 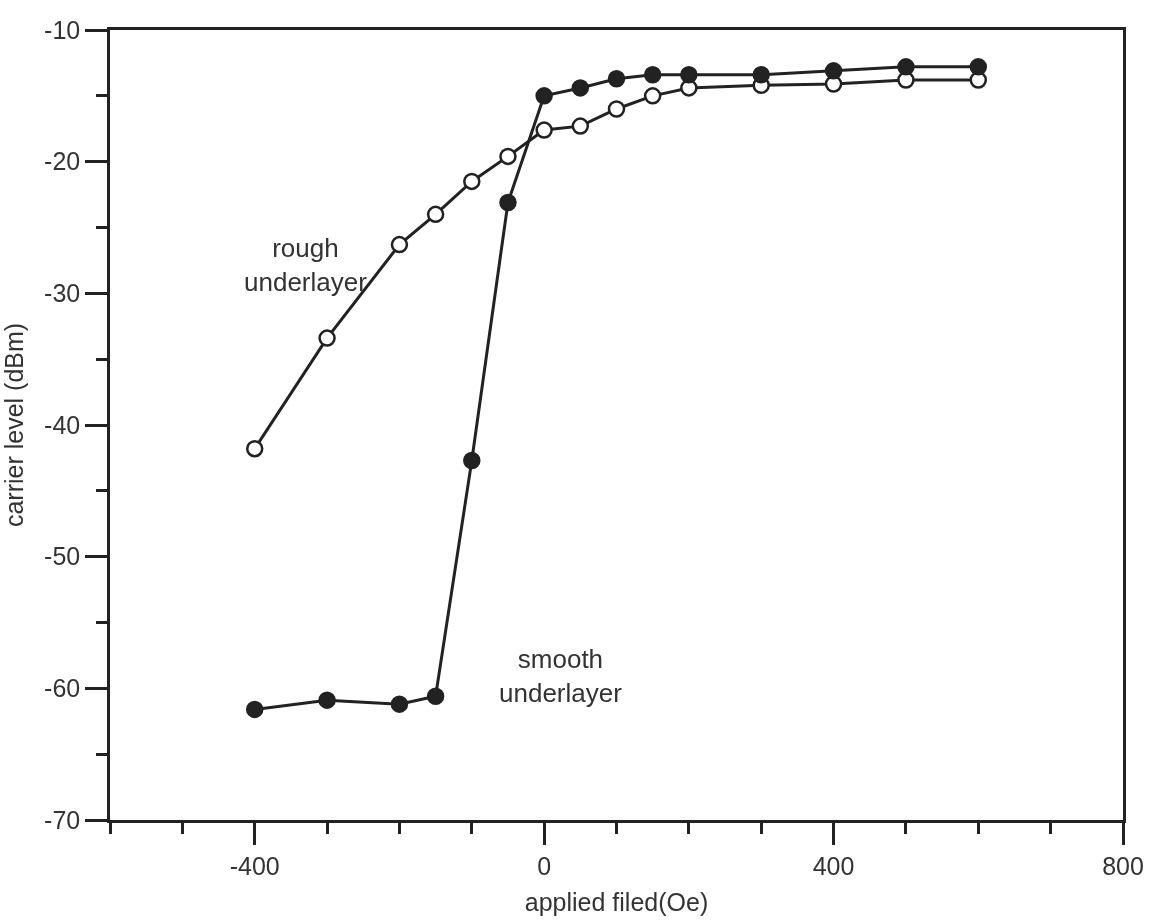 What do you see at coordinates (14, 425) in the screenshot?
I see `y-axis-title: carrier level (dBm)` at bounding box center [14, 425].